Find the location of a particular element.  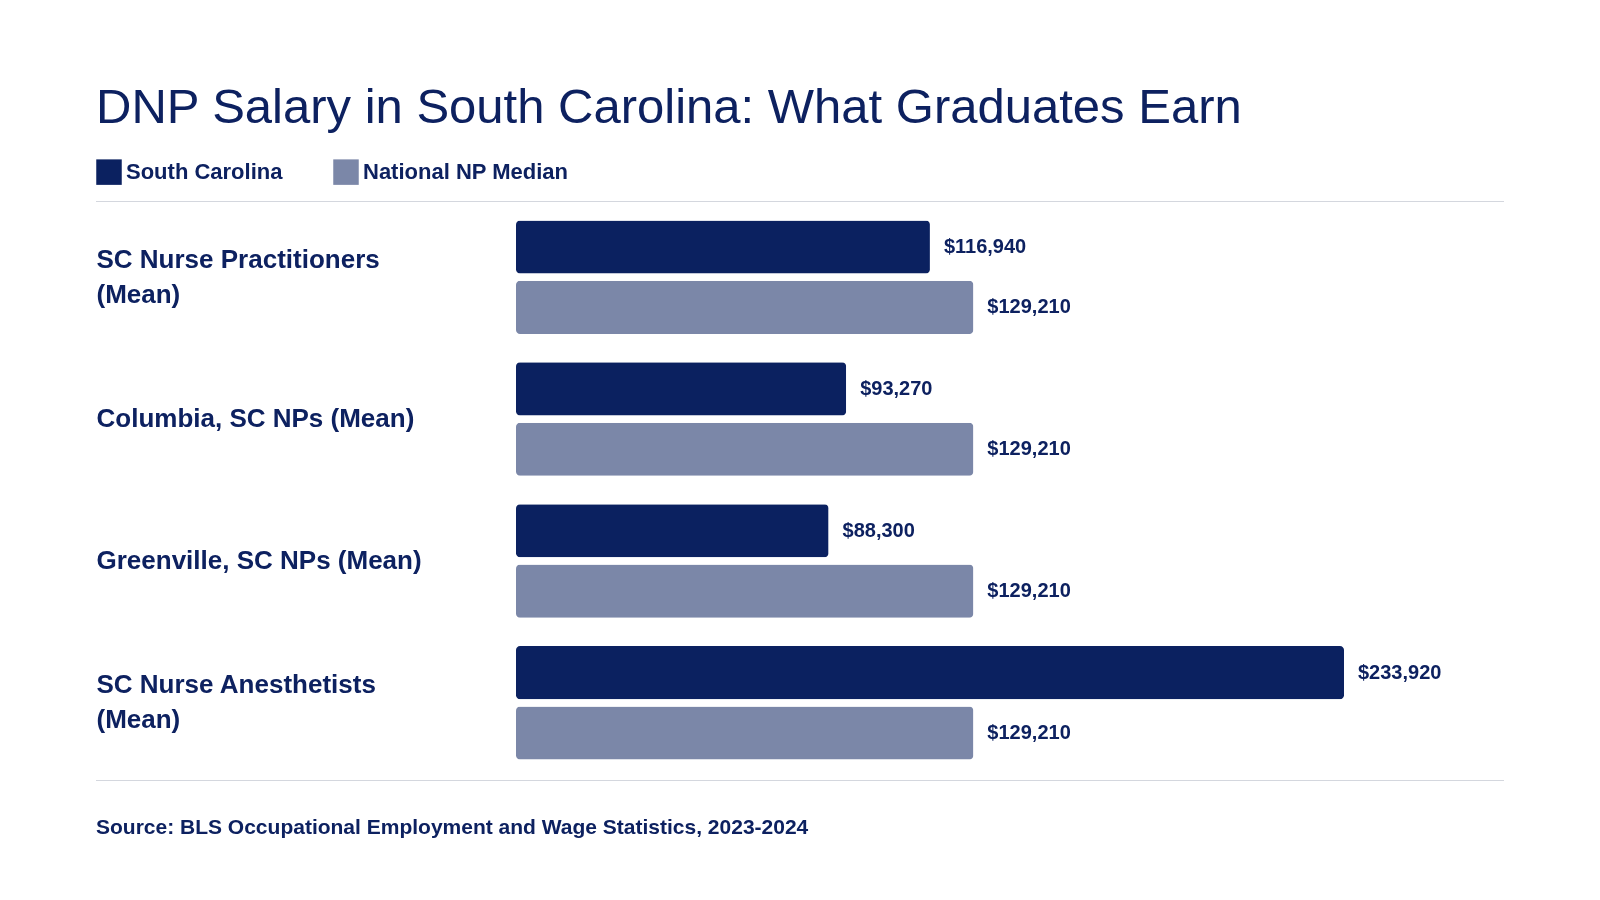

y-tick-label: SC Nurse Practitioners (Mean) is located at coordinates (238, 276).